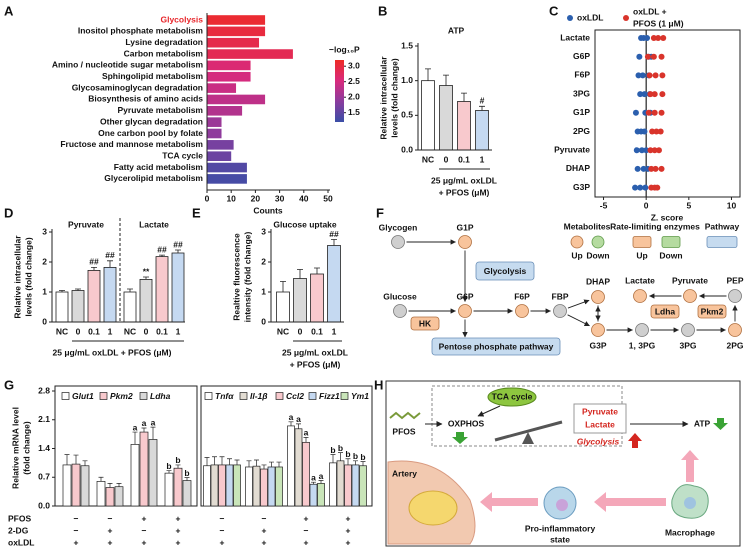  Describe the element at coordinates (236, 277) in the screenshot. I see `y-axis-label: Realtive fluorescence` at that location.